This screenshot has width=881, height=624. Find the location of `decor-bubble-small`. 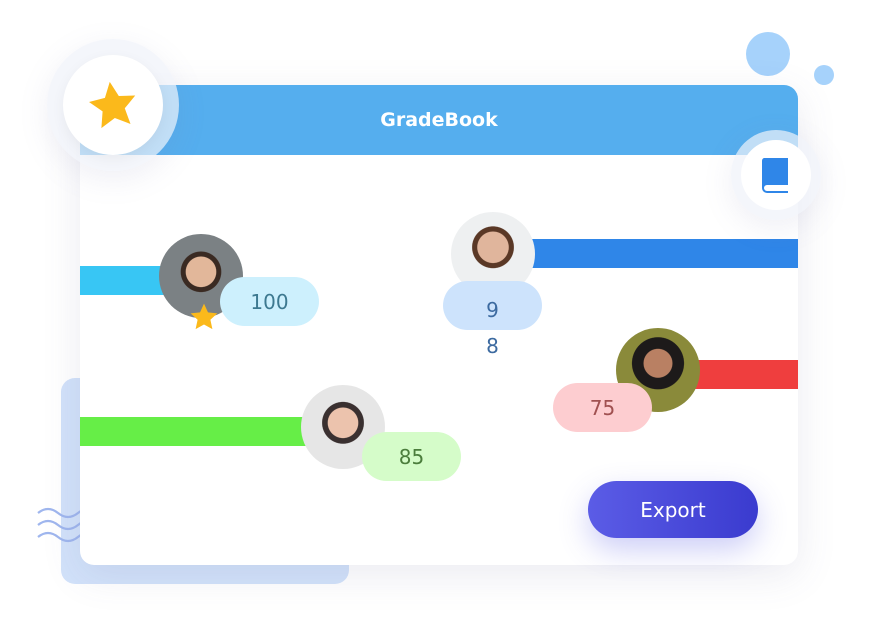

decor-bubble-small is located at coordinates (824, 75).